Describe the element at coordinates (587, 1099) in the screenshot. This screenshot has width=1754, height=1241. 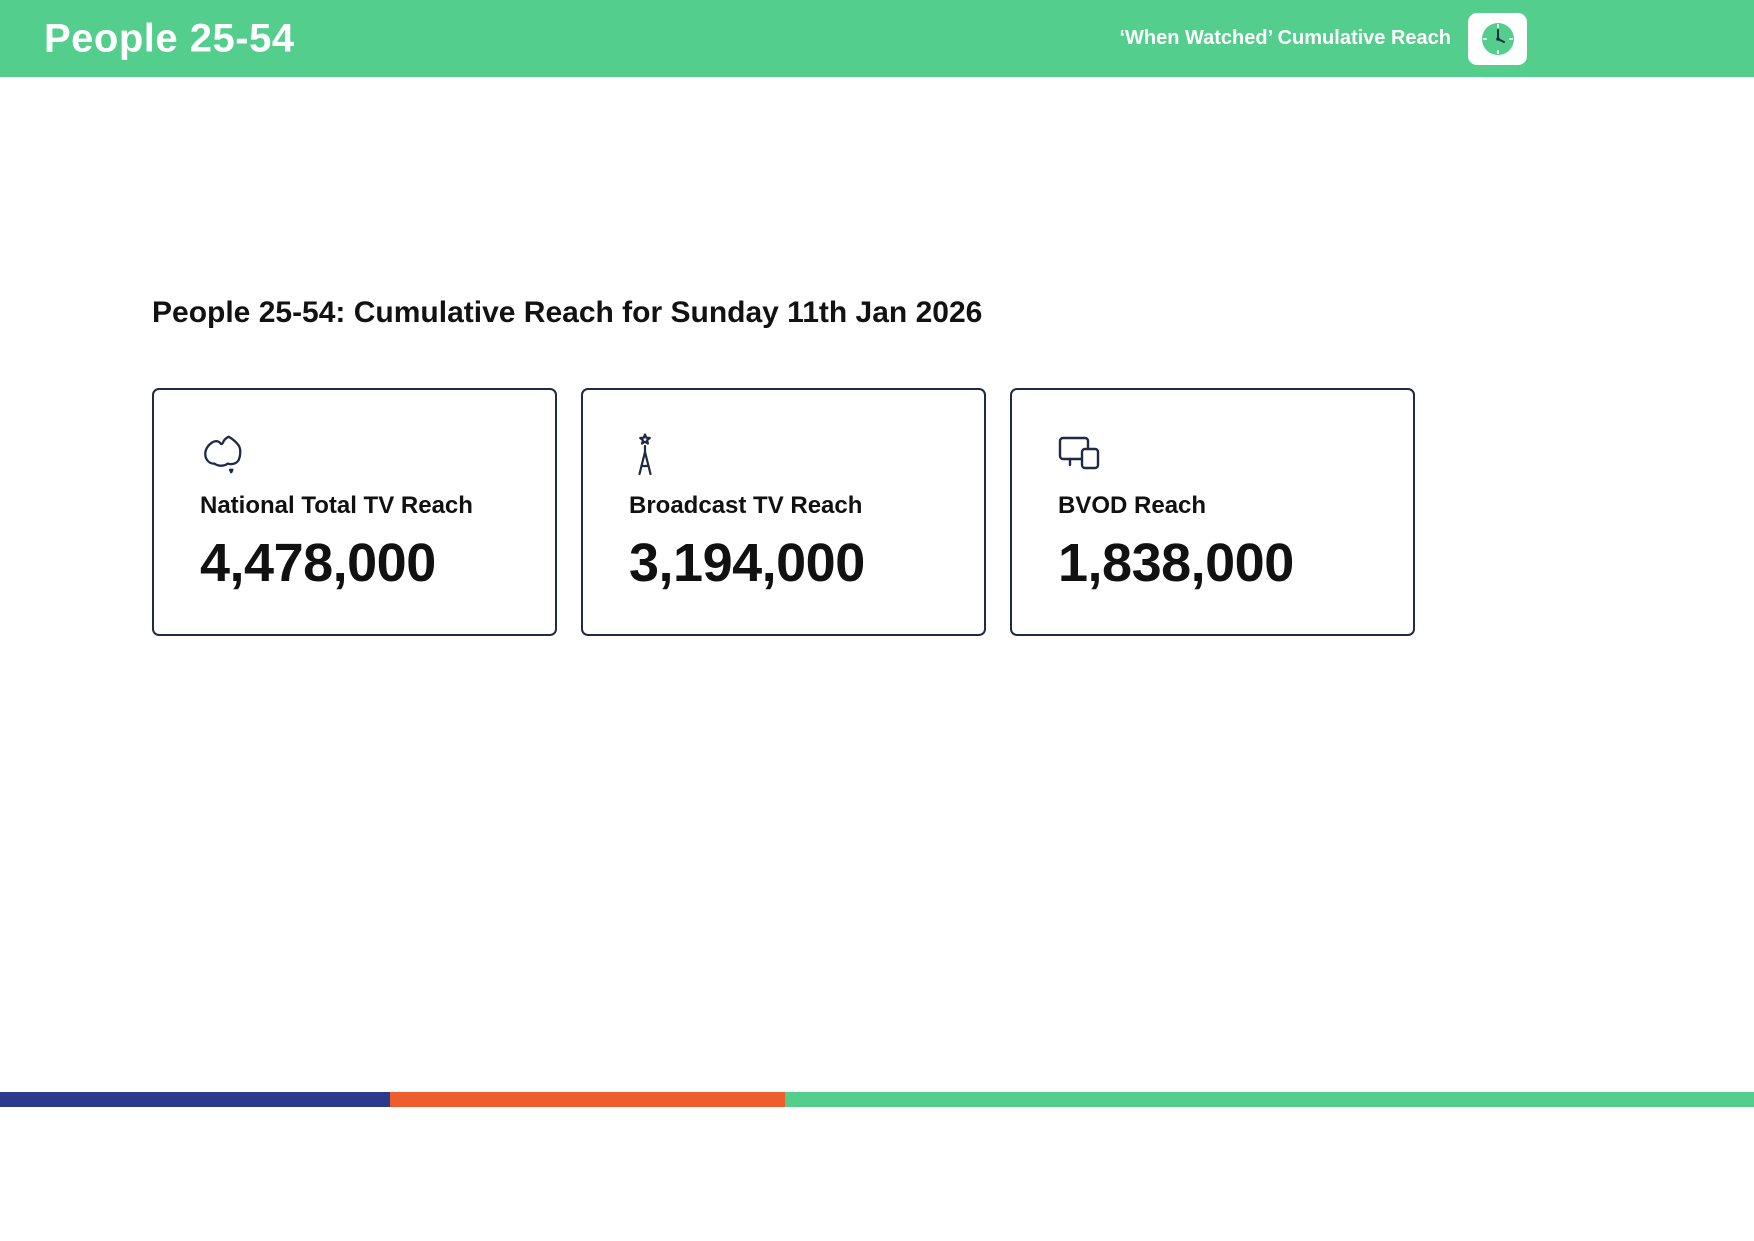
I see `stripe-orange-segment` at that location.